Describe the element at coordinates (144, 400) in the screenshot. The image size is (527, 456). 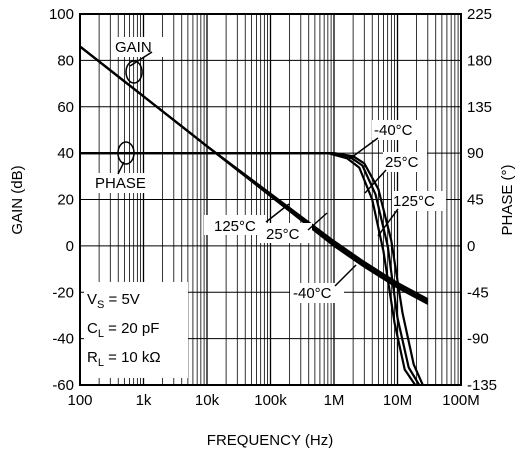
I see `x-tick-label: 1k` at that location.